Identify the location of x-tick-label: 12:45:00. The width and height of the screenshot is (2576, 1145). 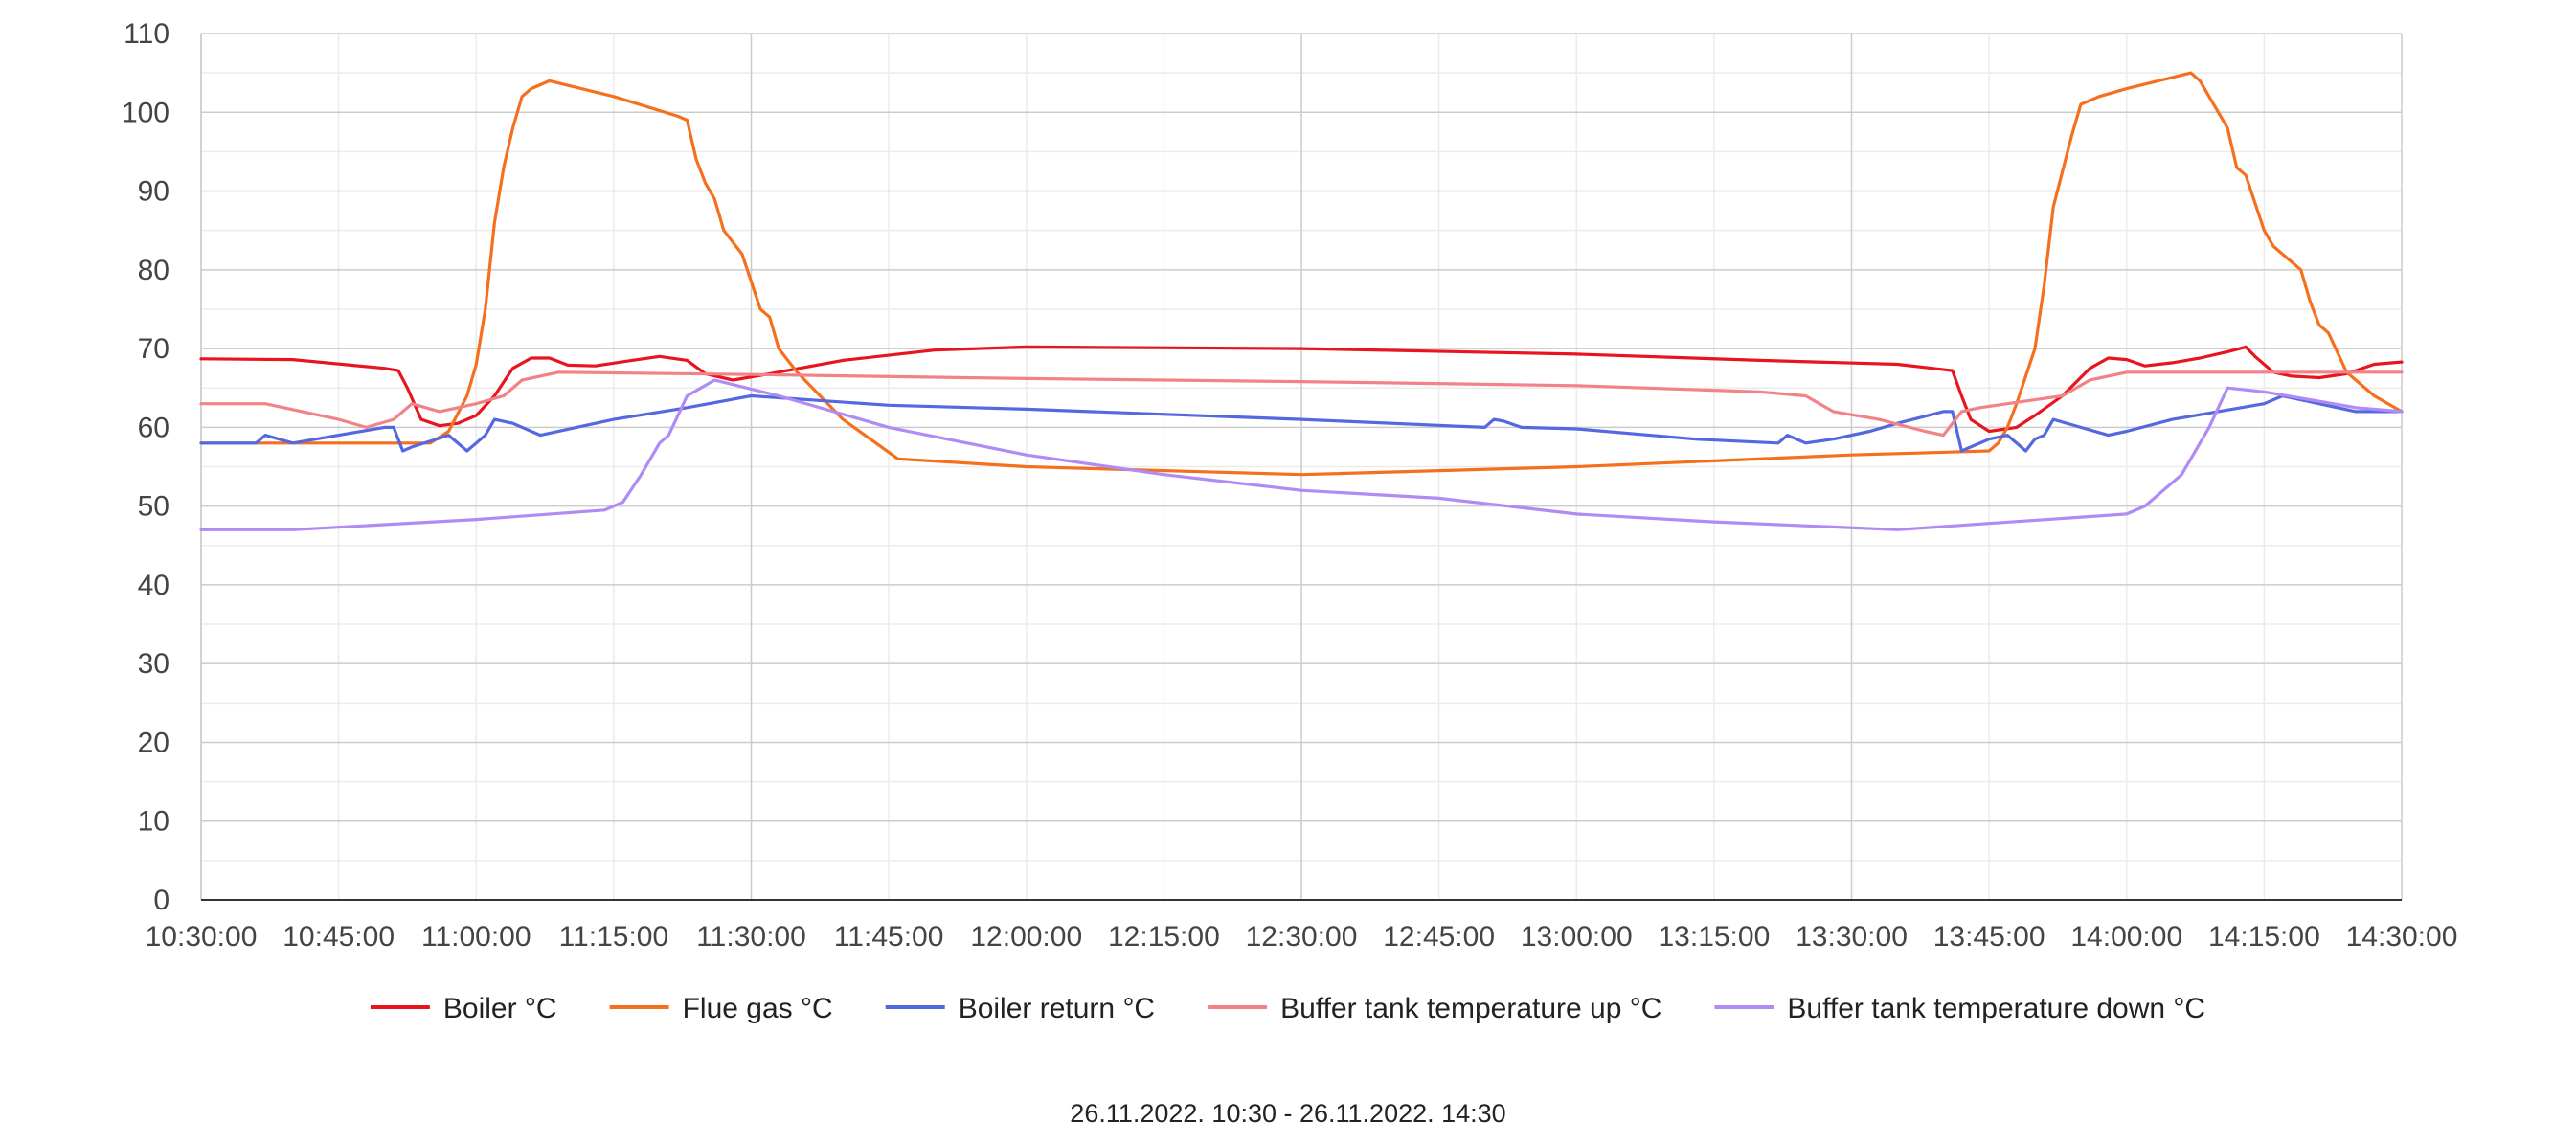
(1439, 937).